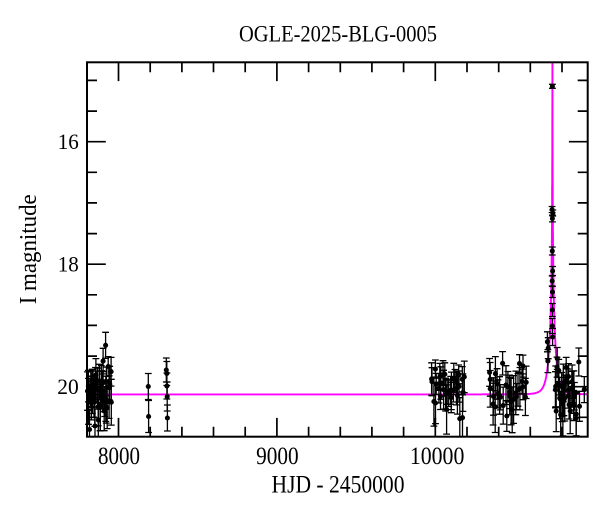  What do you see at coordinates (68, 141) in the screenshot?
I see `svg-text: 16` at bounding box center [68, 141].